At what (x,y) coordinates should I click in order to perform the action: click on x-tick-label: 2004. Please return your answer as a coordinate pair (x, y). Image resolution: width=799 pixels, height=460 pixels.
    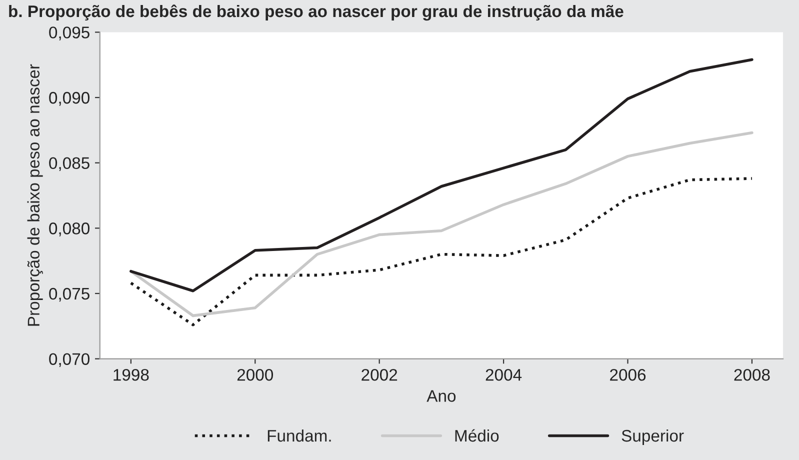
    Looking at the image, I should click on (504, 374).